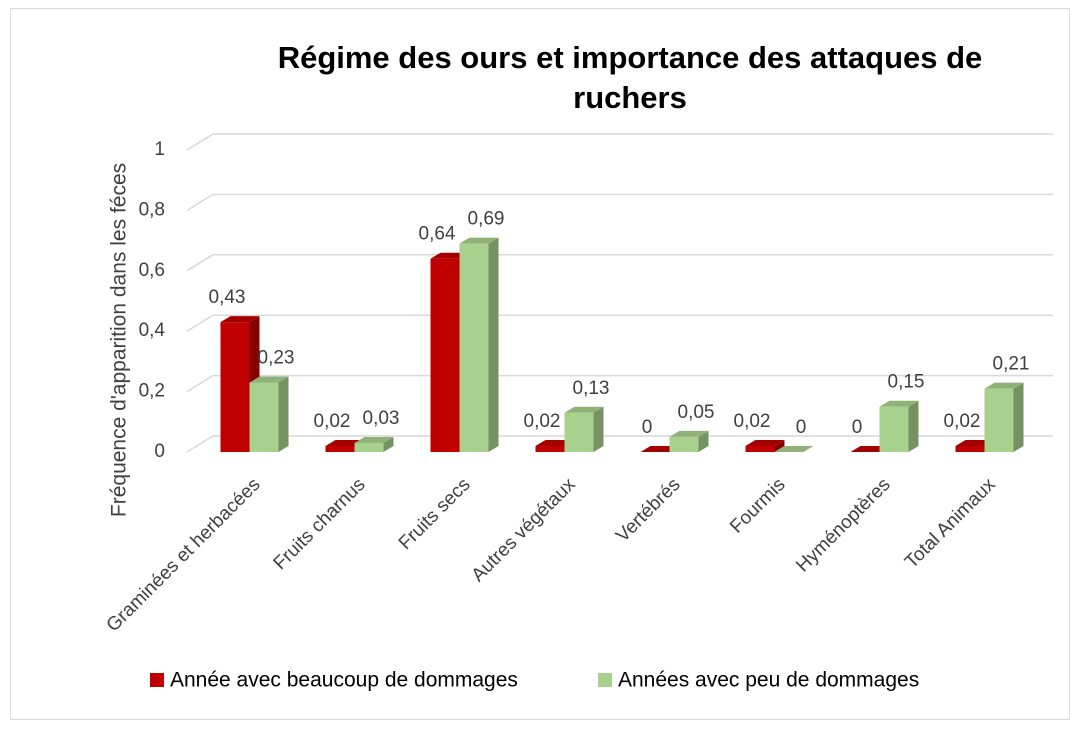 The width and height of the screenshot is (1076, 729). What do you see at coordinates (906, 382) in the screenshot?
I see `data-label: 0,15` at bounding box center [906, 382].